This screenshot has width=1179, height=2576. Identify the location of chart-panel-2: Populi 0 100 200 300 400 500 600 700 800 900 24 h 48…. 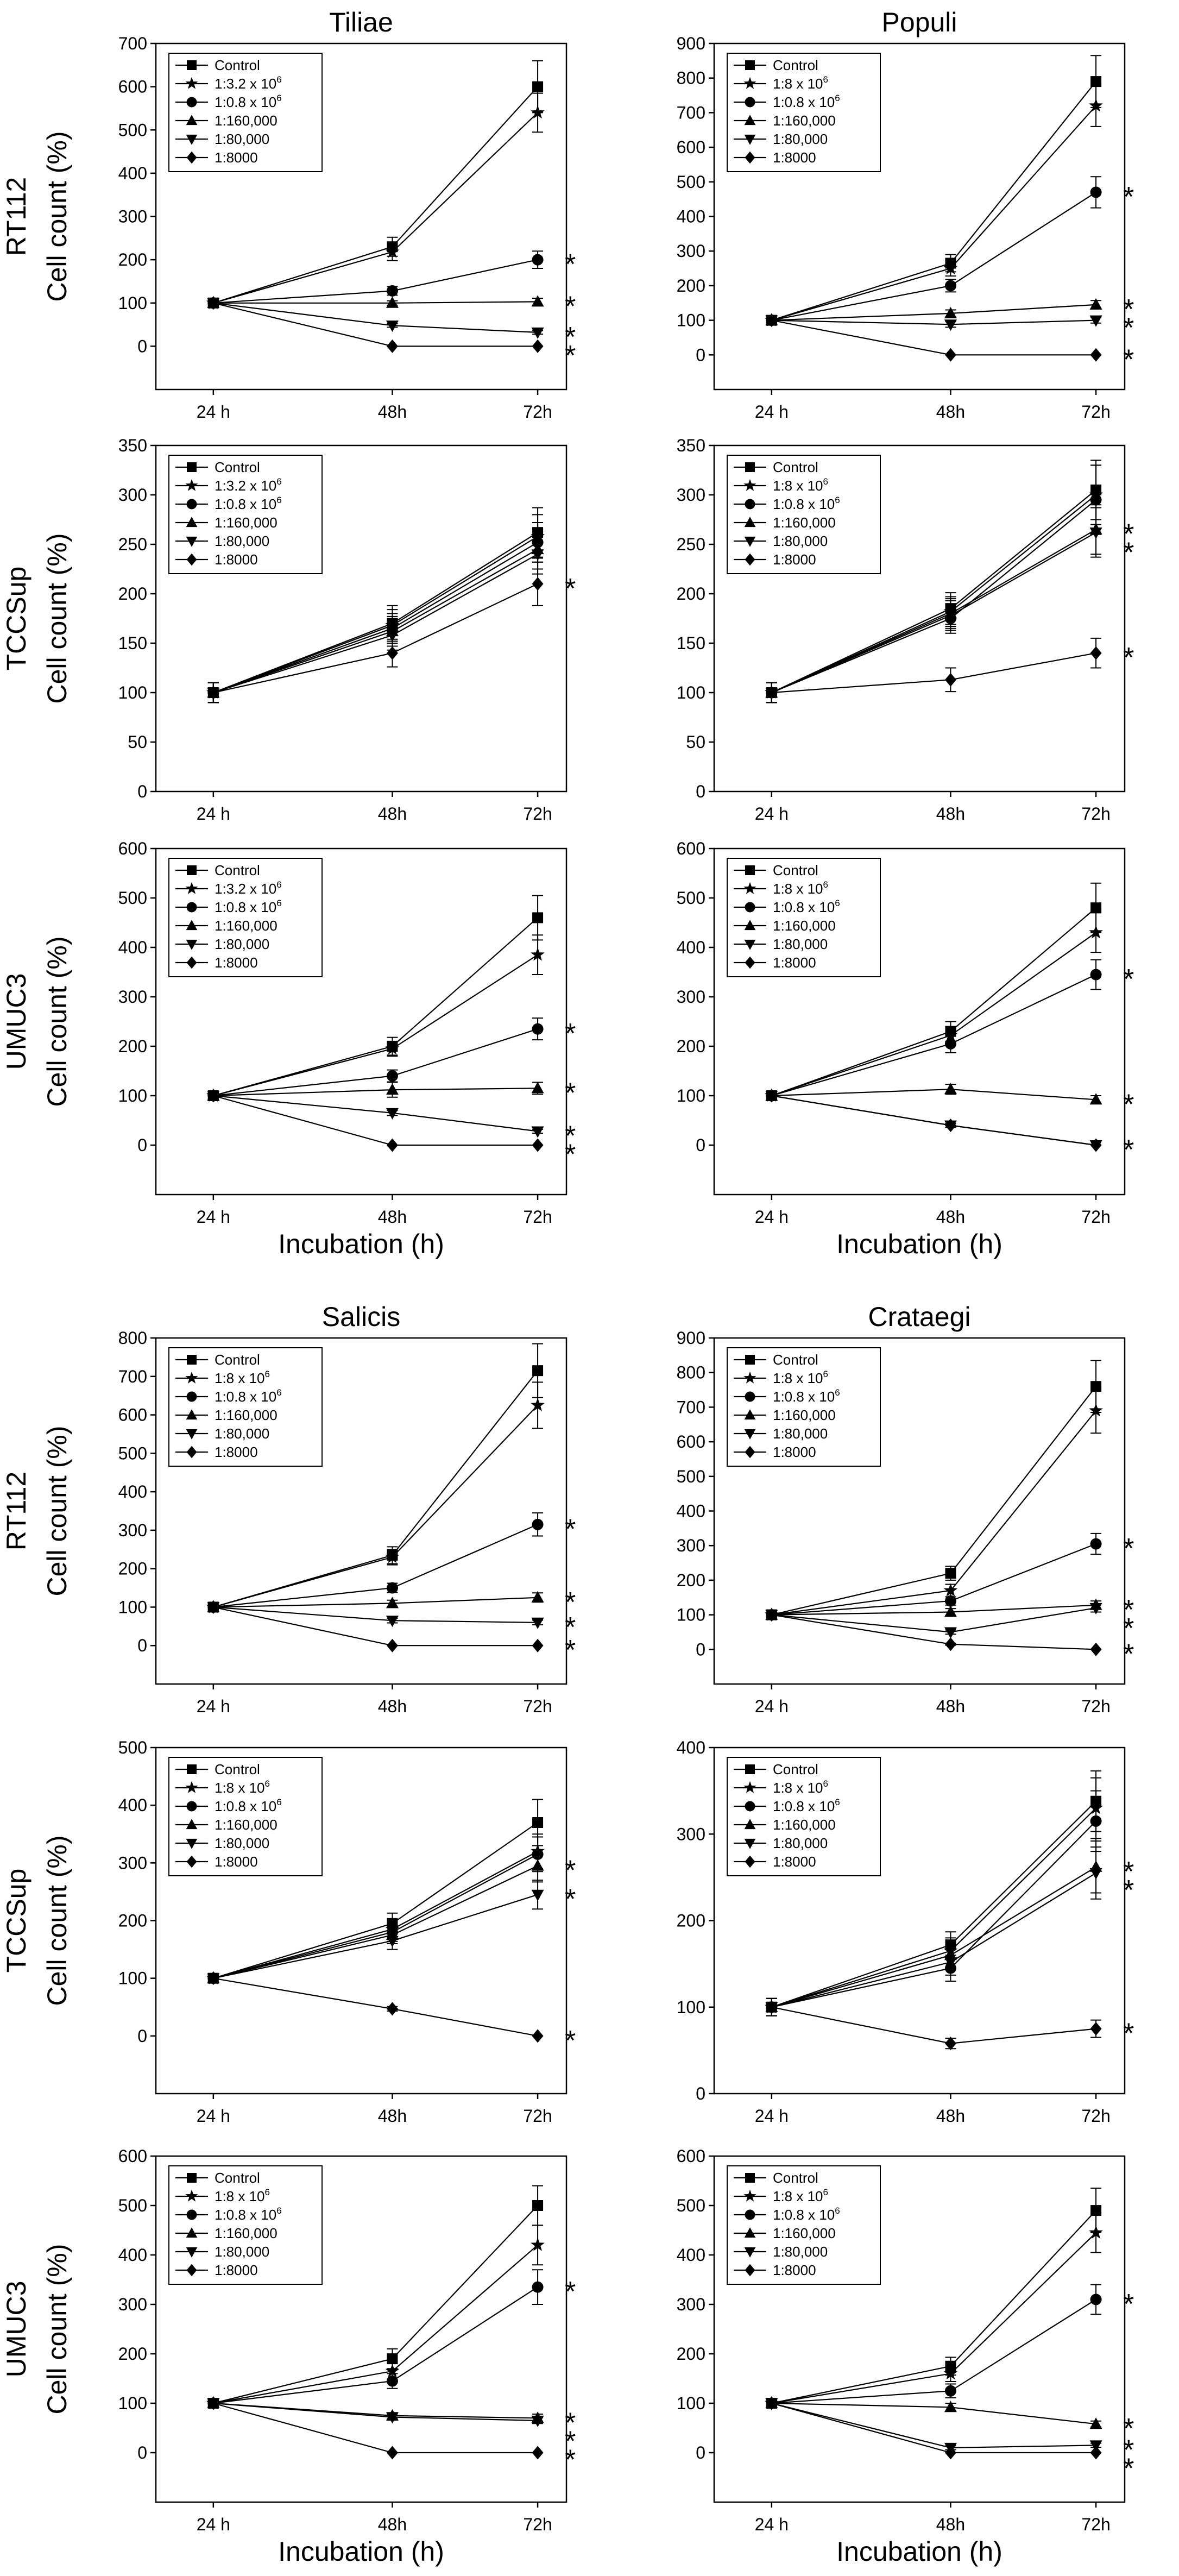
(905, 214).